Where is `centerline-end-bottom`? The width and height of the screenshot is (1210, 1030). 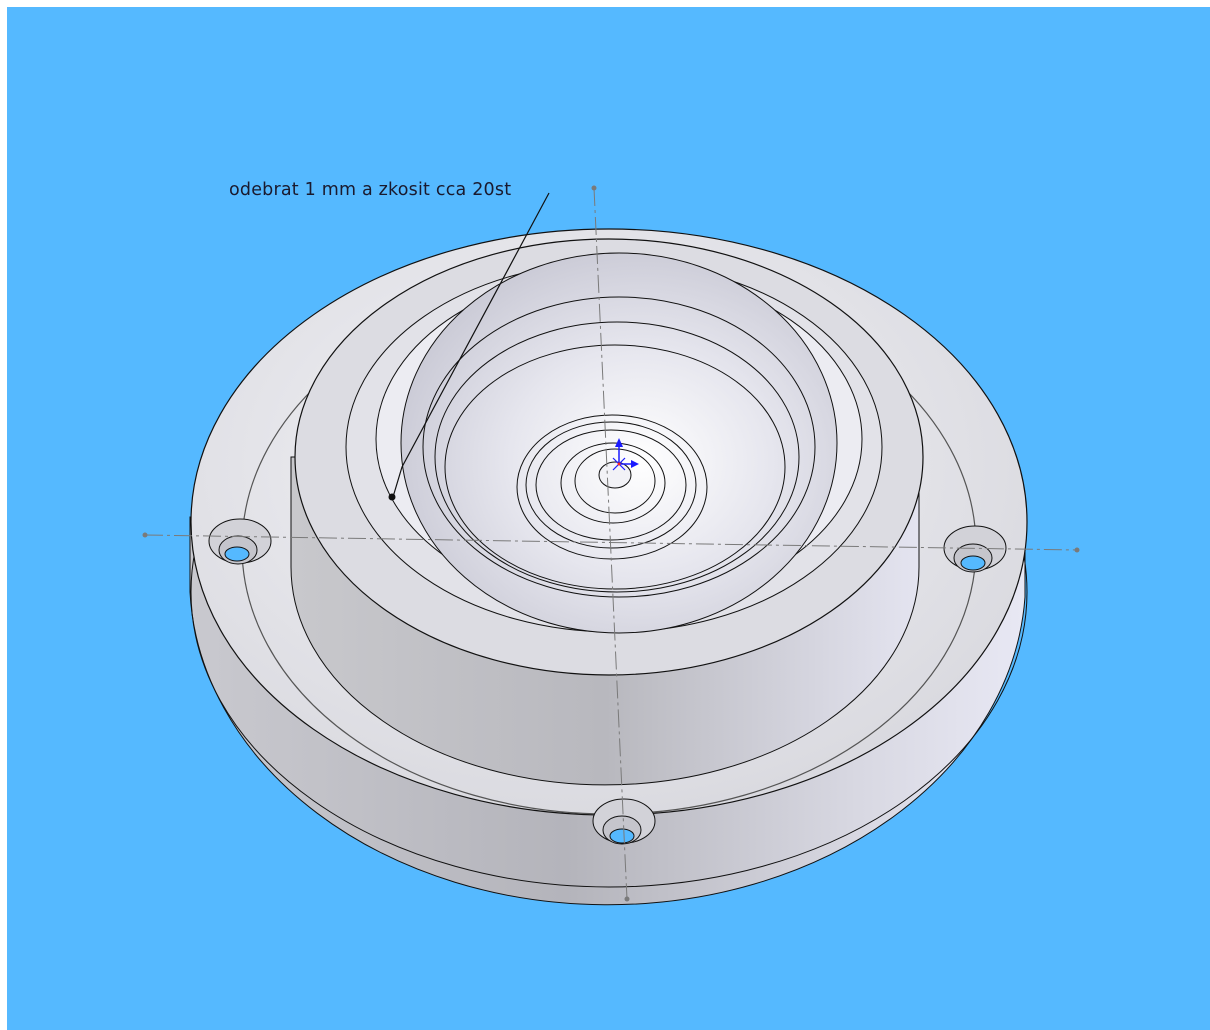 centerline-end-bottom is located at coordinates (627, 899).